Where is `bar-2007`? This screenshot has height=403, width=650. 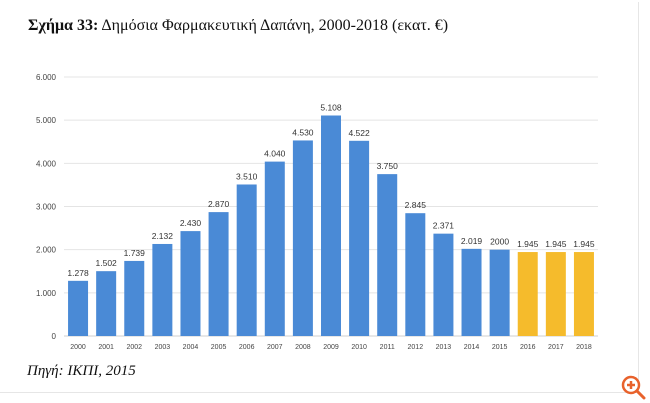
bar-2007 is located at coordinates (274, 248).